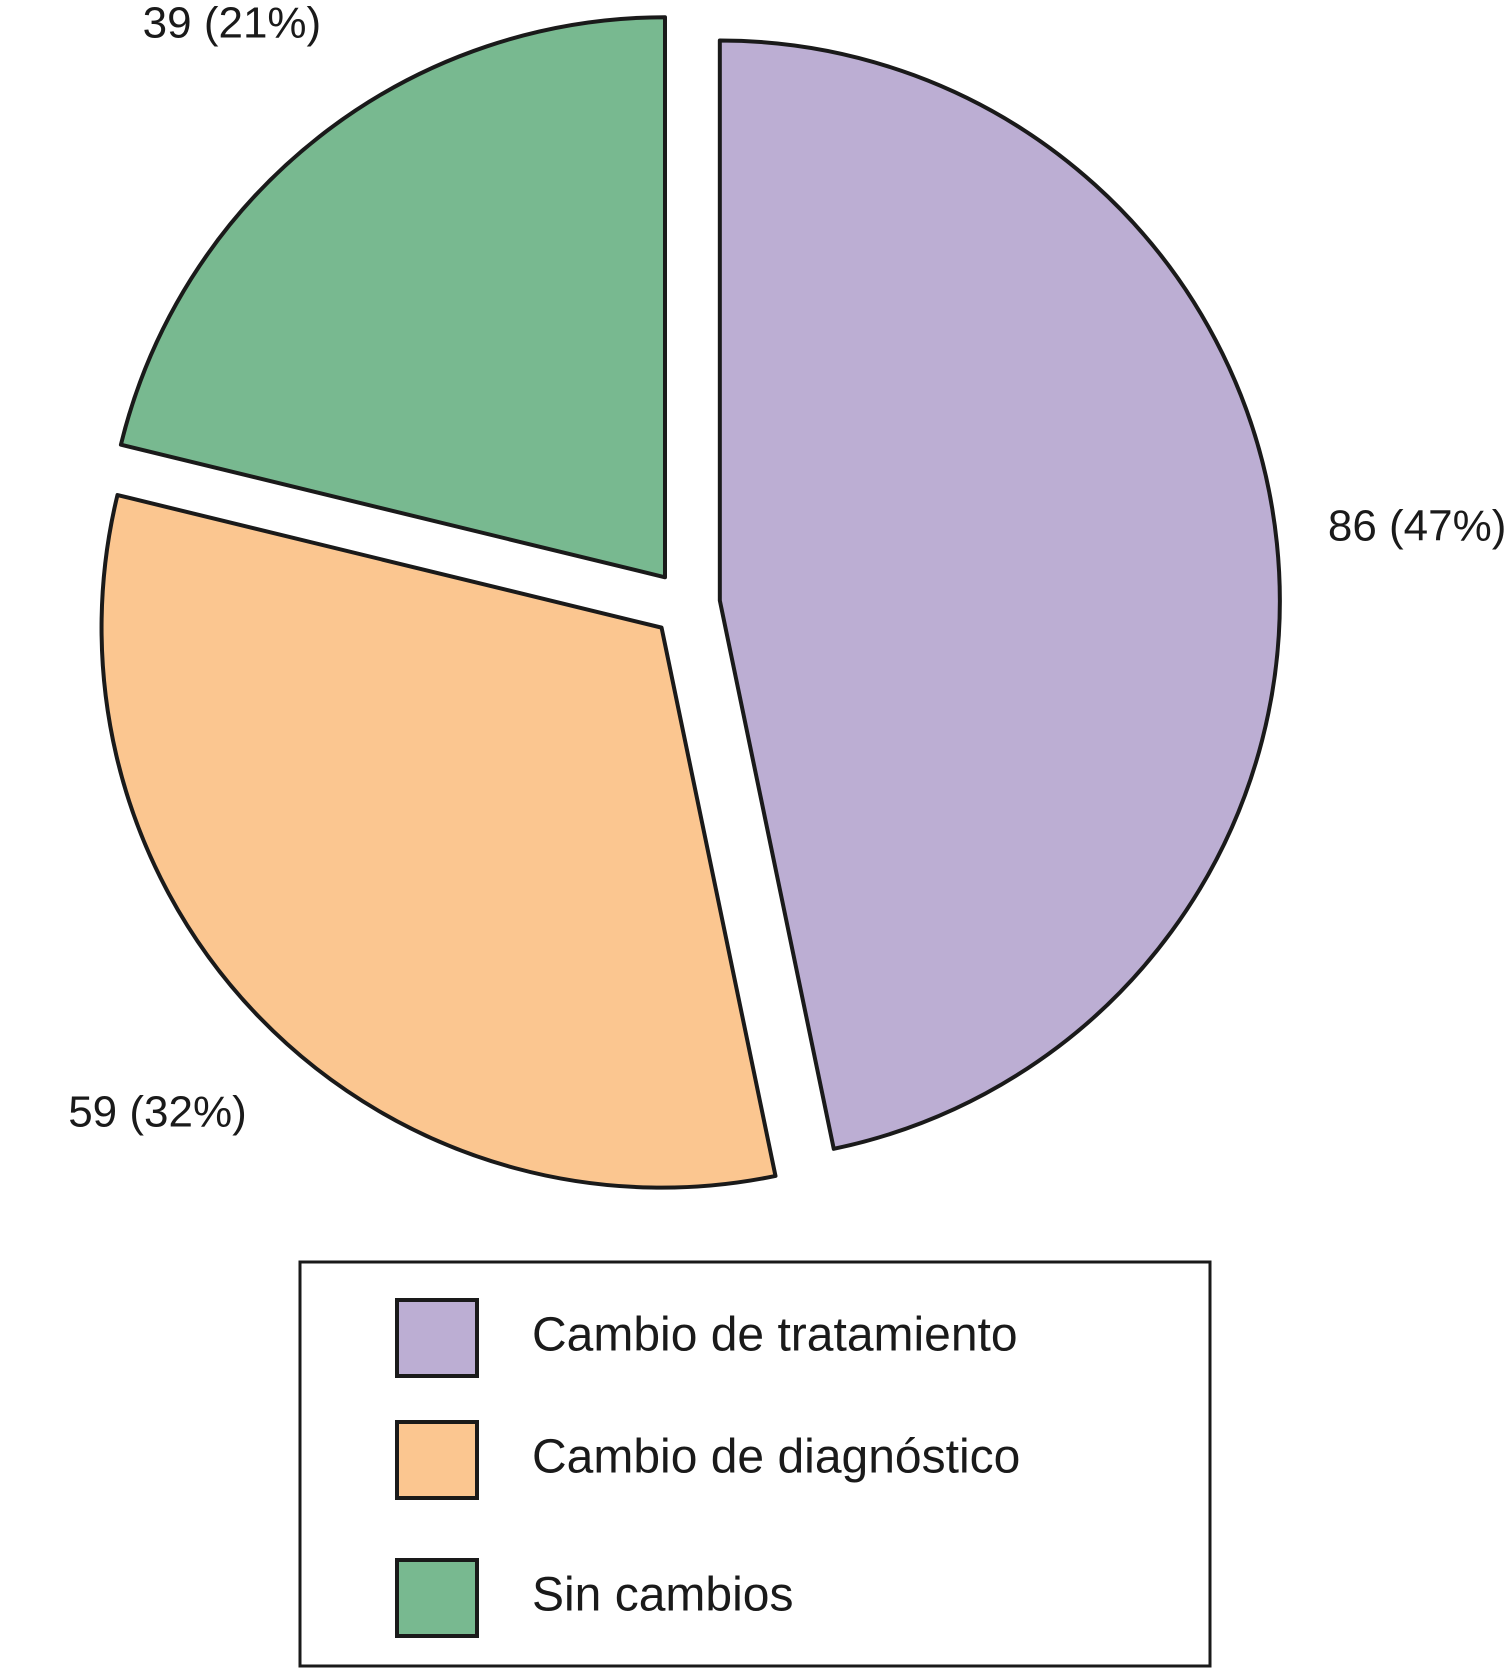 This screenshot has height=1668, width=1506. I want to click on legend-swatch-sin-cambios, so click(437, 1598).